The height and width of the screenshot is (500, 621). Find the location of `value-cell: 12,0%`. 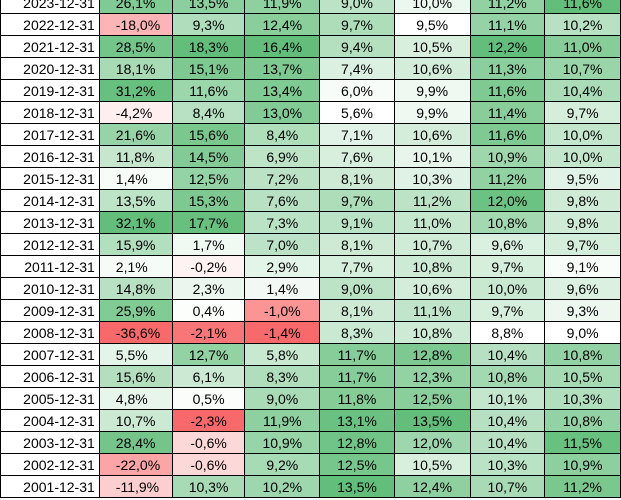

value-cell: 12,0% is located at coordinates (432, 442).